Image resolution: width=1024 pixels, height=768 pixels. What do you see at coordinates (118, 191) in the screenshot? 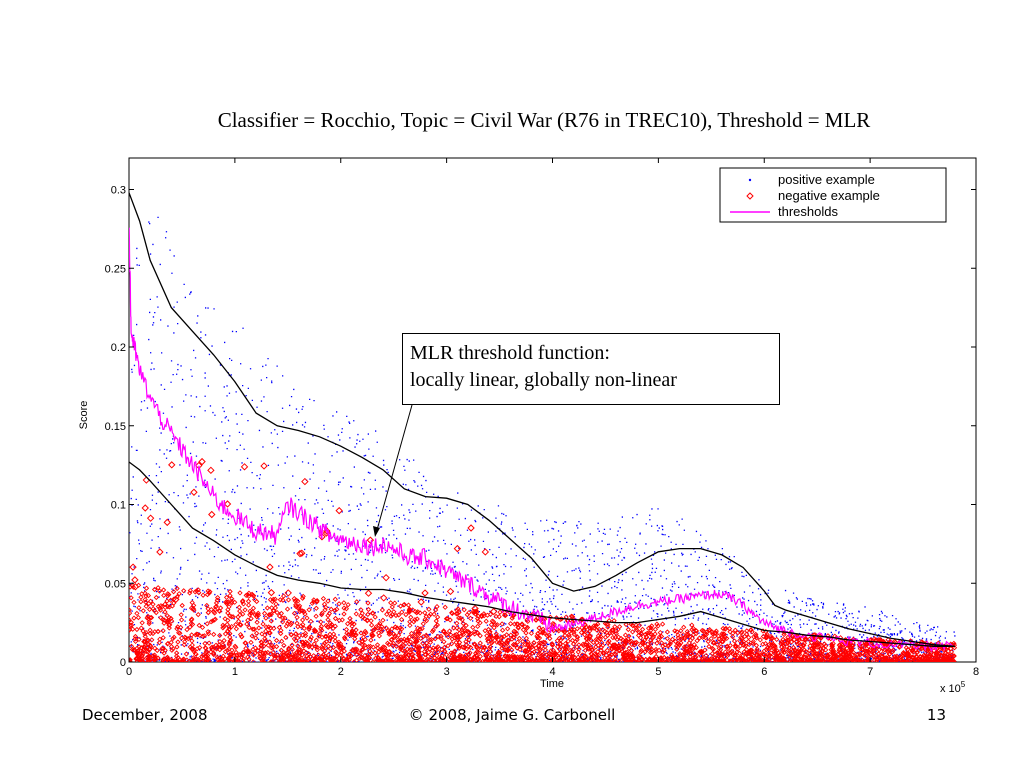
I see `y-tick-label-6: 0.3` at bounding box center [118, 191].